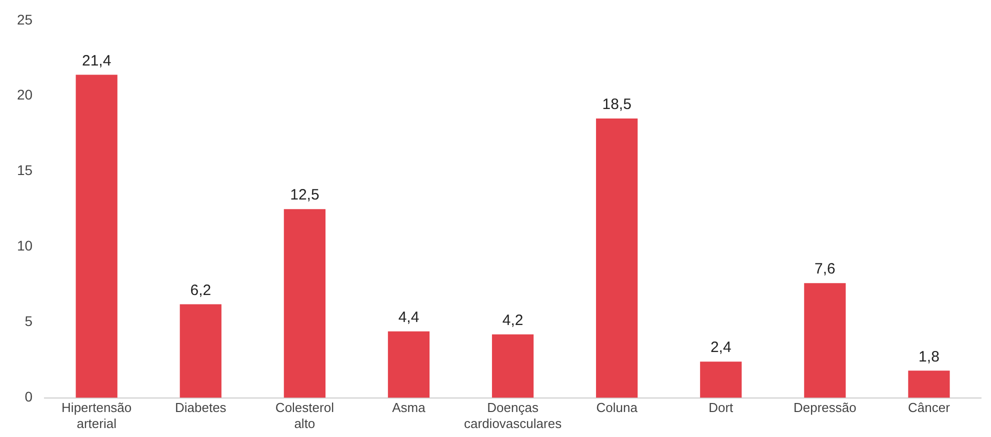 This screenshot has height=437, width=991. I want to click on x-tick-label: Asma, so click(409, 408).